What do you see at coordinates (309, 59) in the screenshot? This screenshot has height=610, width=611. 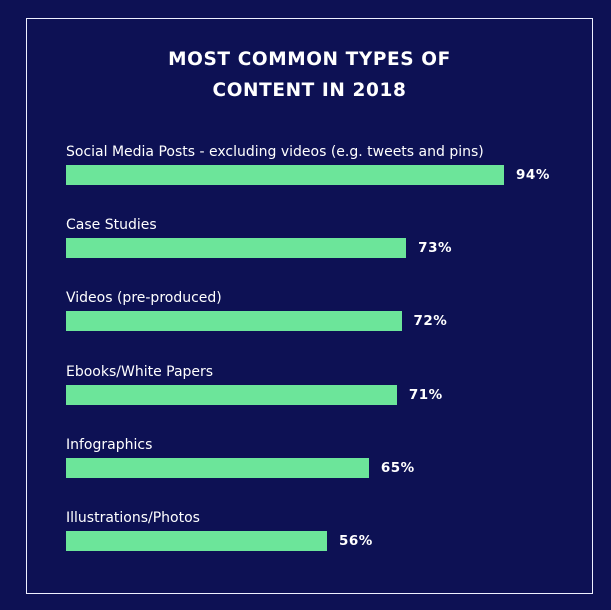 I see `chart-title-line-1: MOST COMMON TYPES OF` at bounding box center [309, 59].